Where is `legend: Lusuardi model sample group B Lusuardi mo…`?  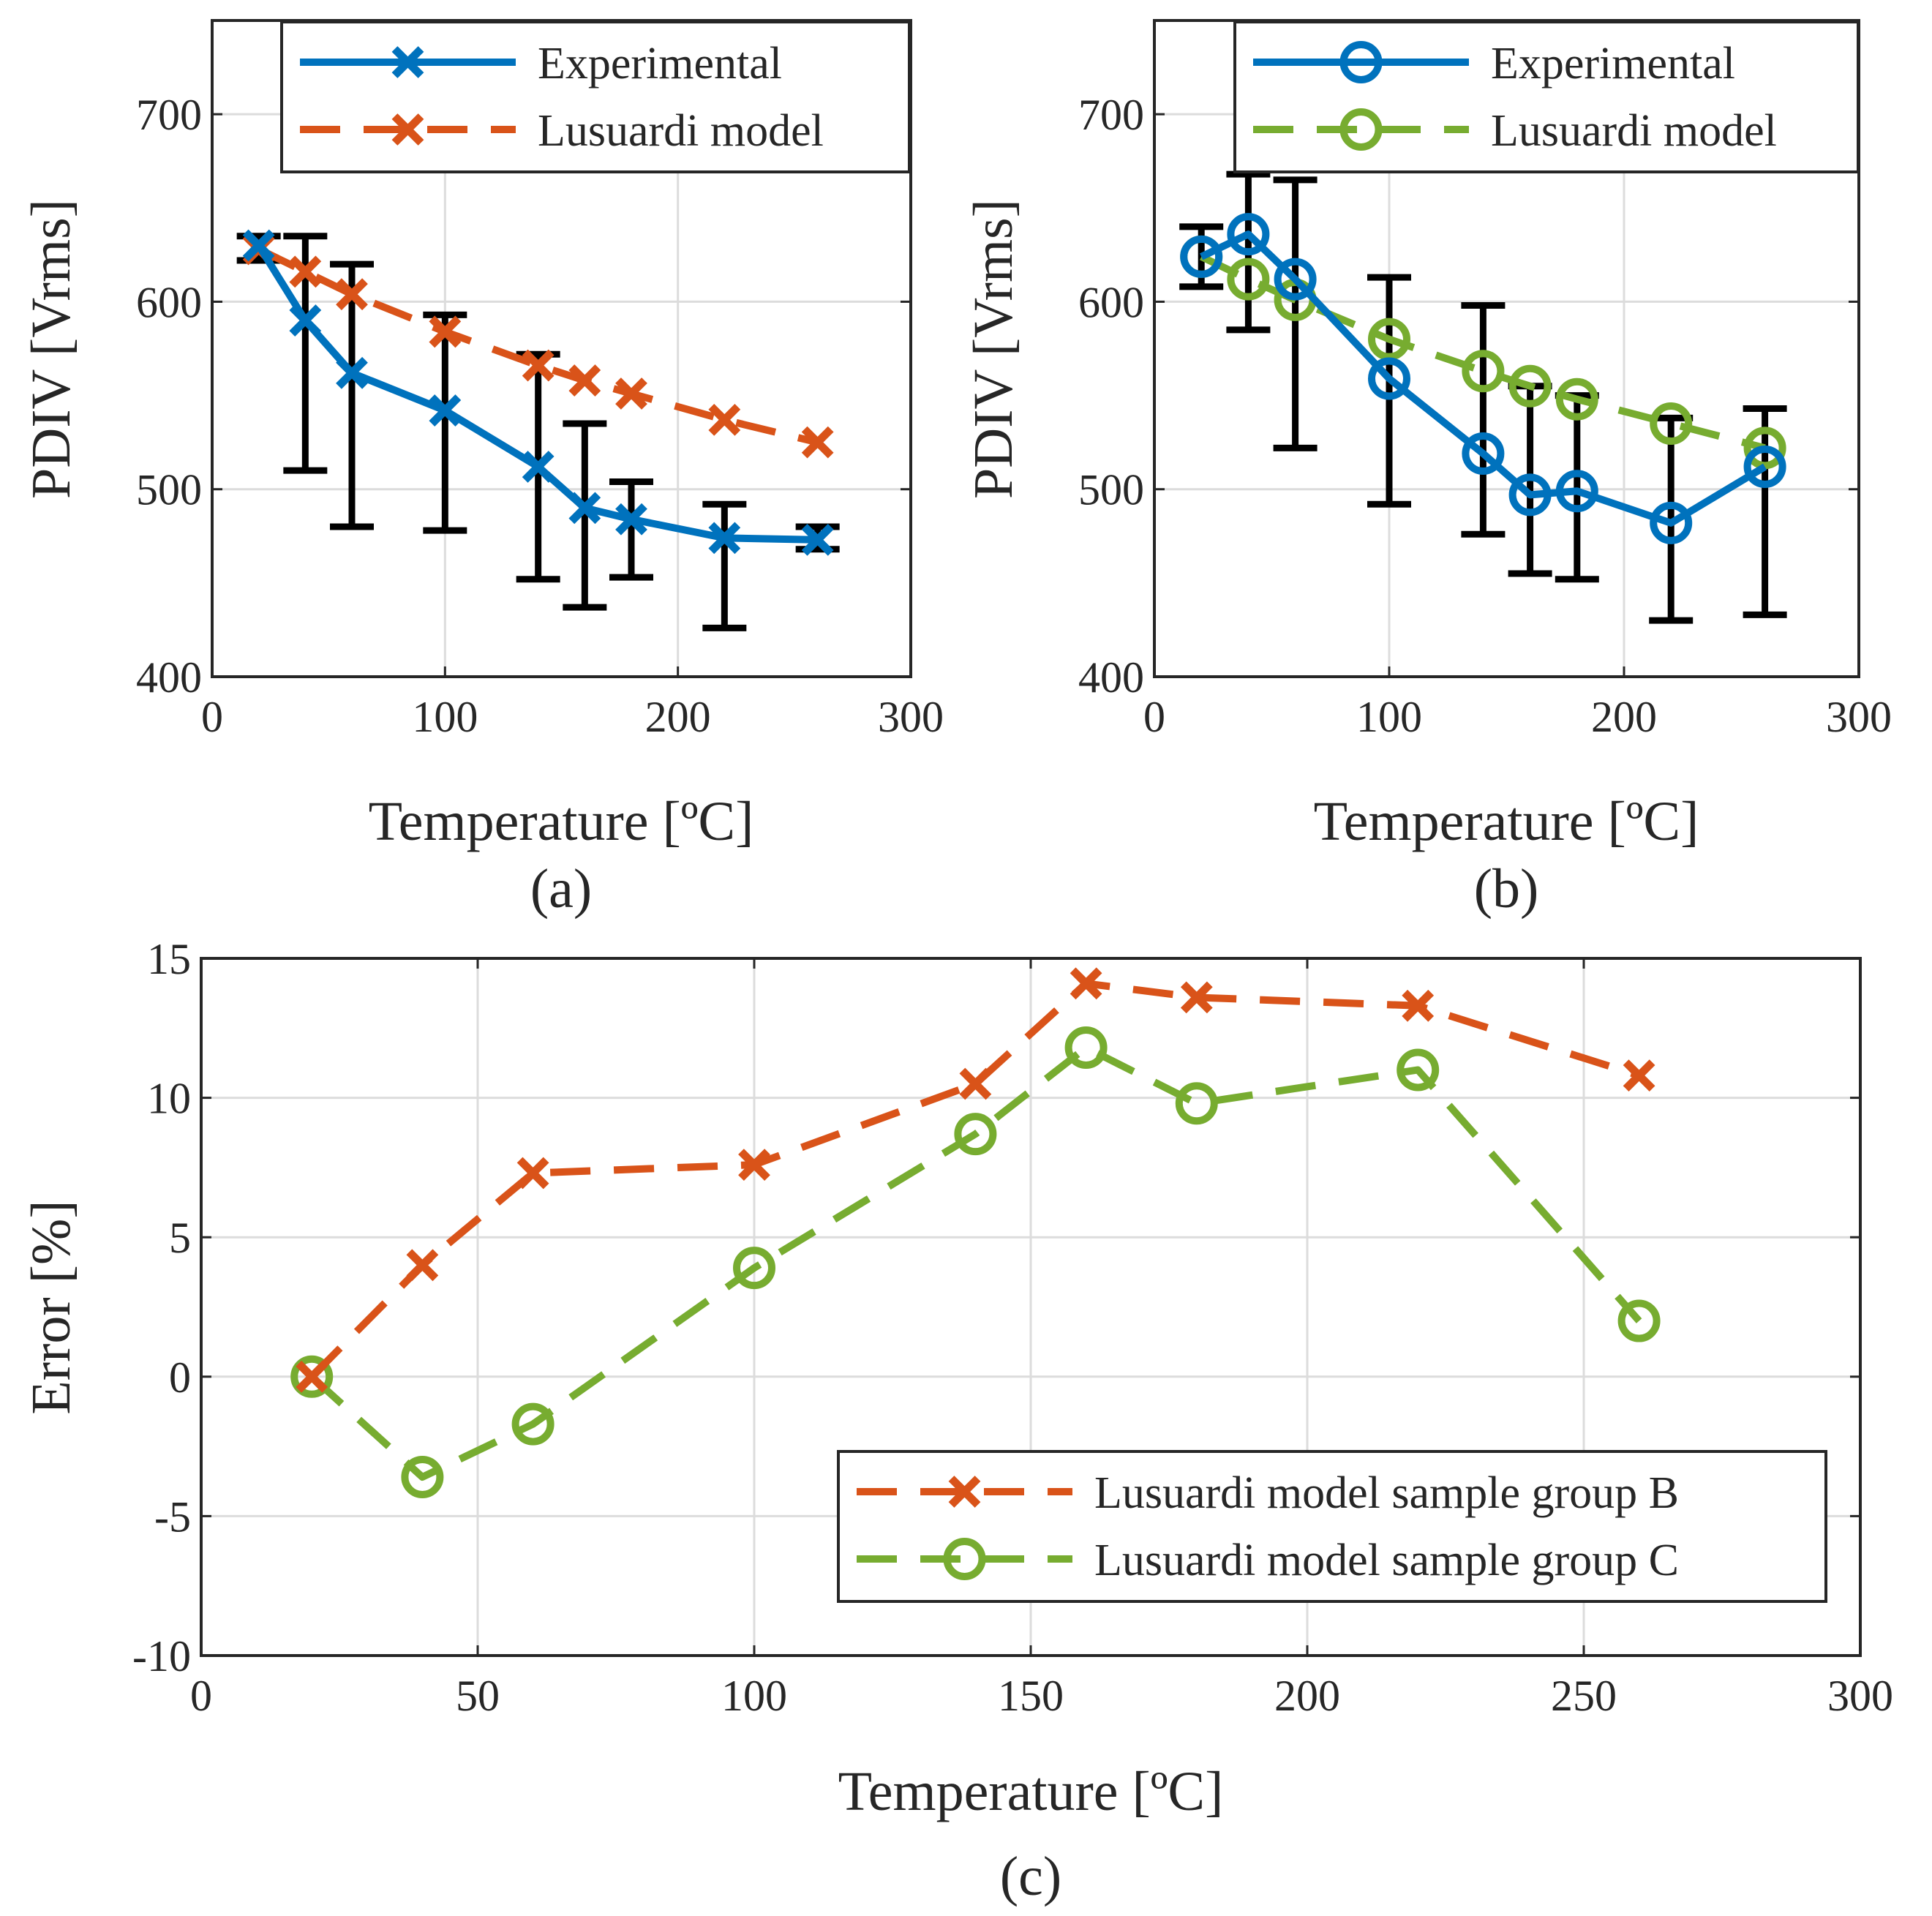 legend: Lusuardi model sample group B Lusuardi mo… is located at coordinates (1332, 1526).